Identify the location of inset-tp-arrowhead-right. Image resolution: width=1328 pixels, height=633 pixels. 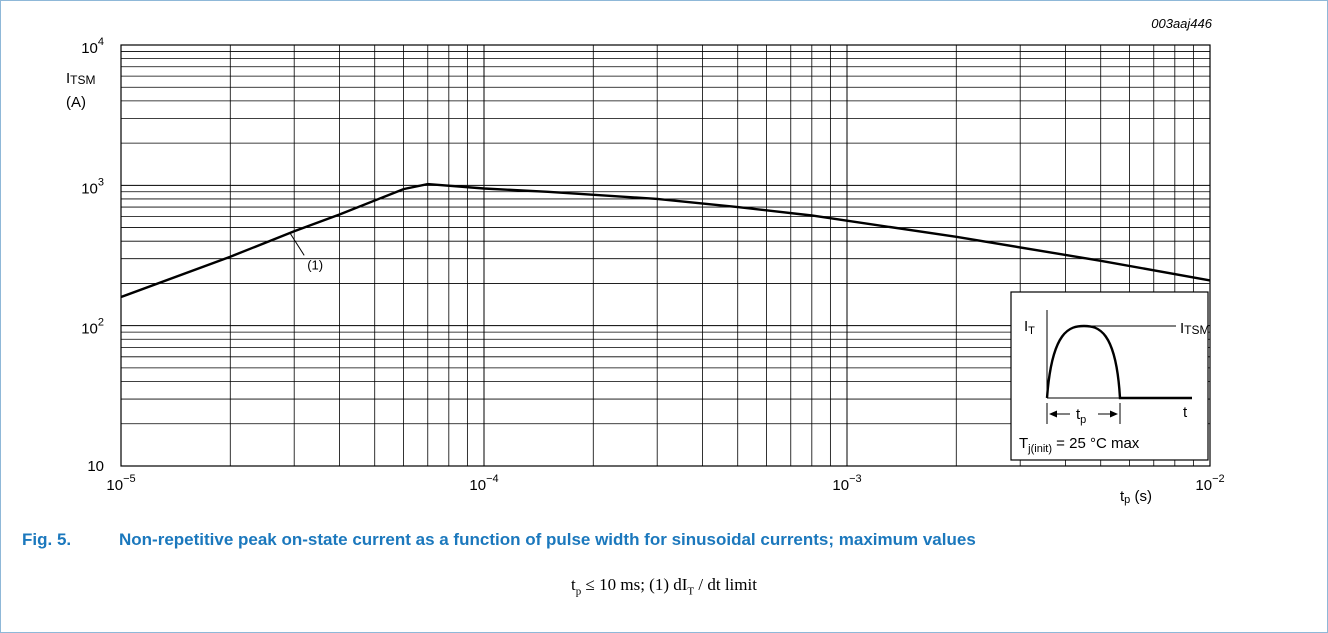
(1114, 414).